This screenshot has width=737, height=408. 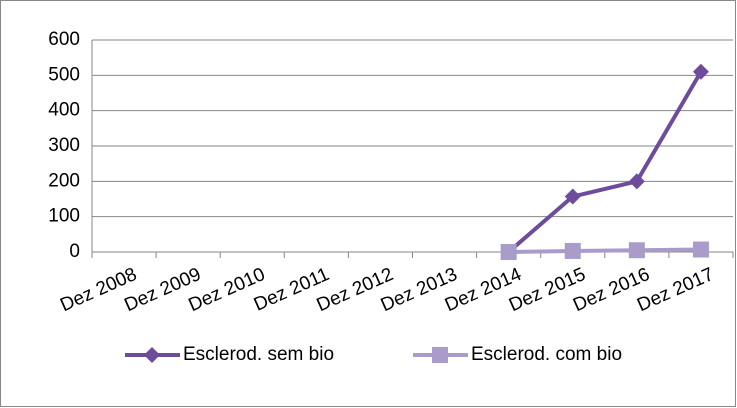 What do you see at coordinates (64, 180) in the screenshot?
I see `y-tick-label: 200` at bounding box center [64, 180].